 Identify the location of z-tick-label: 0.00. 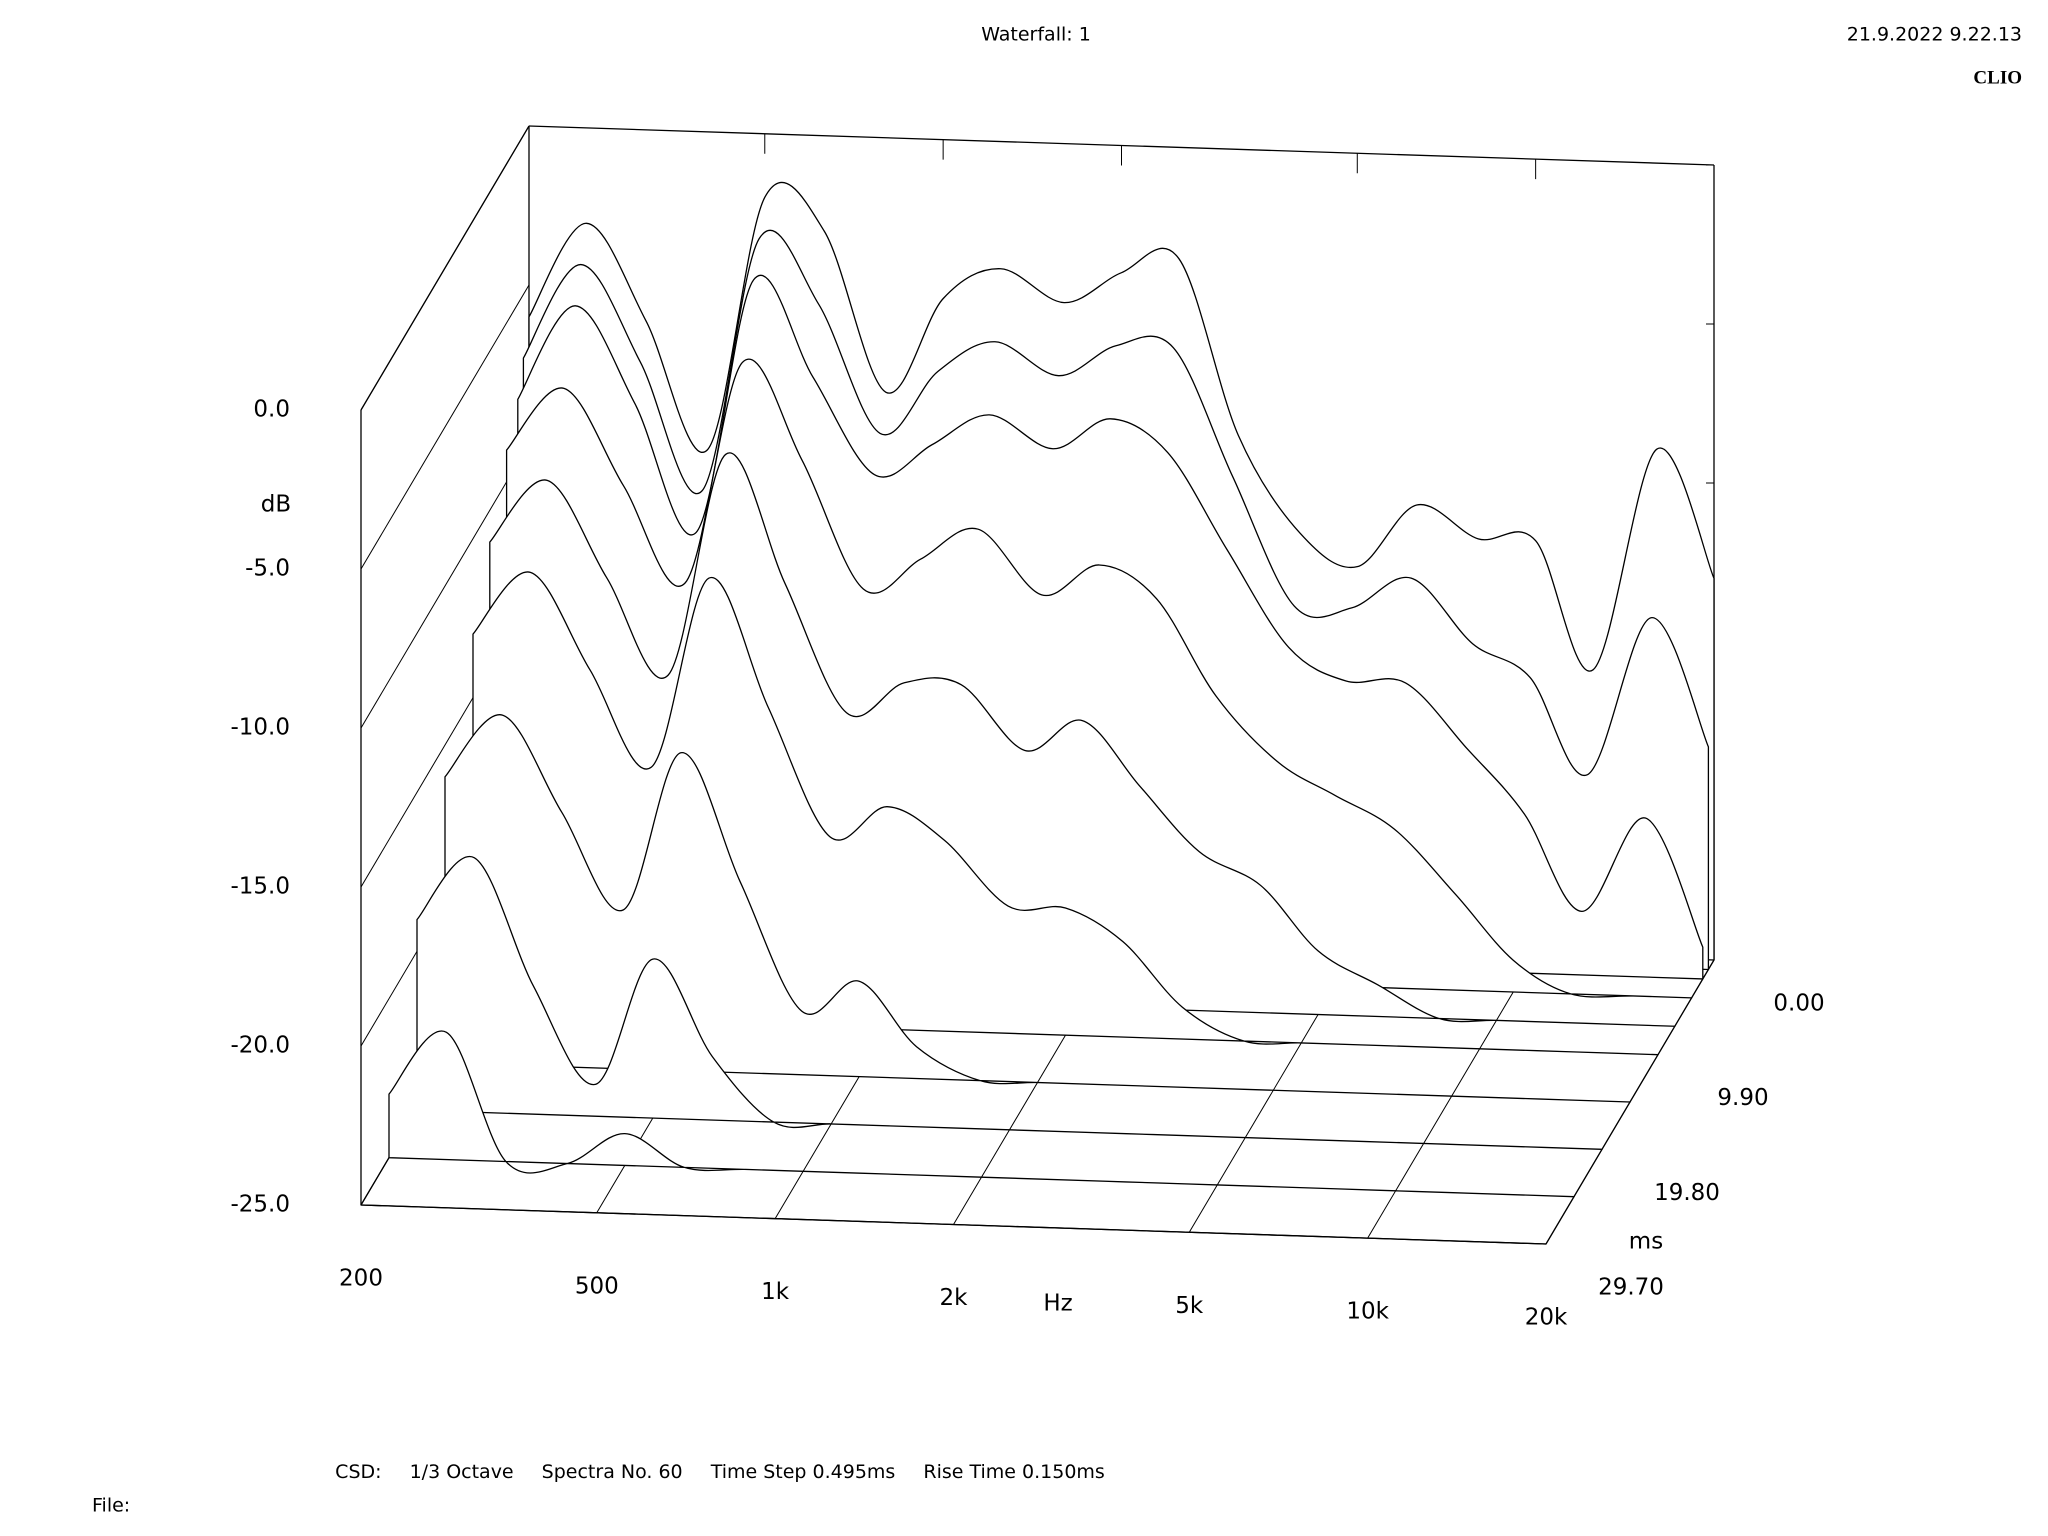
(1798, 1004).